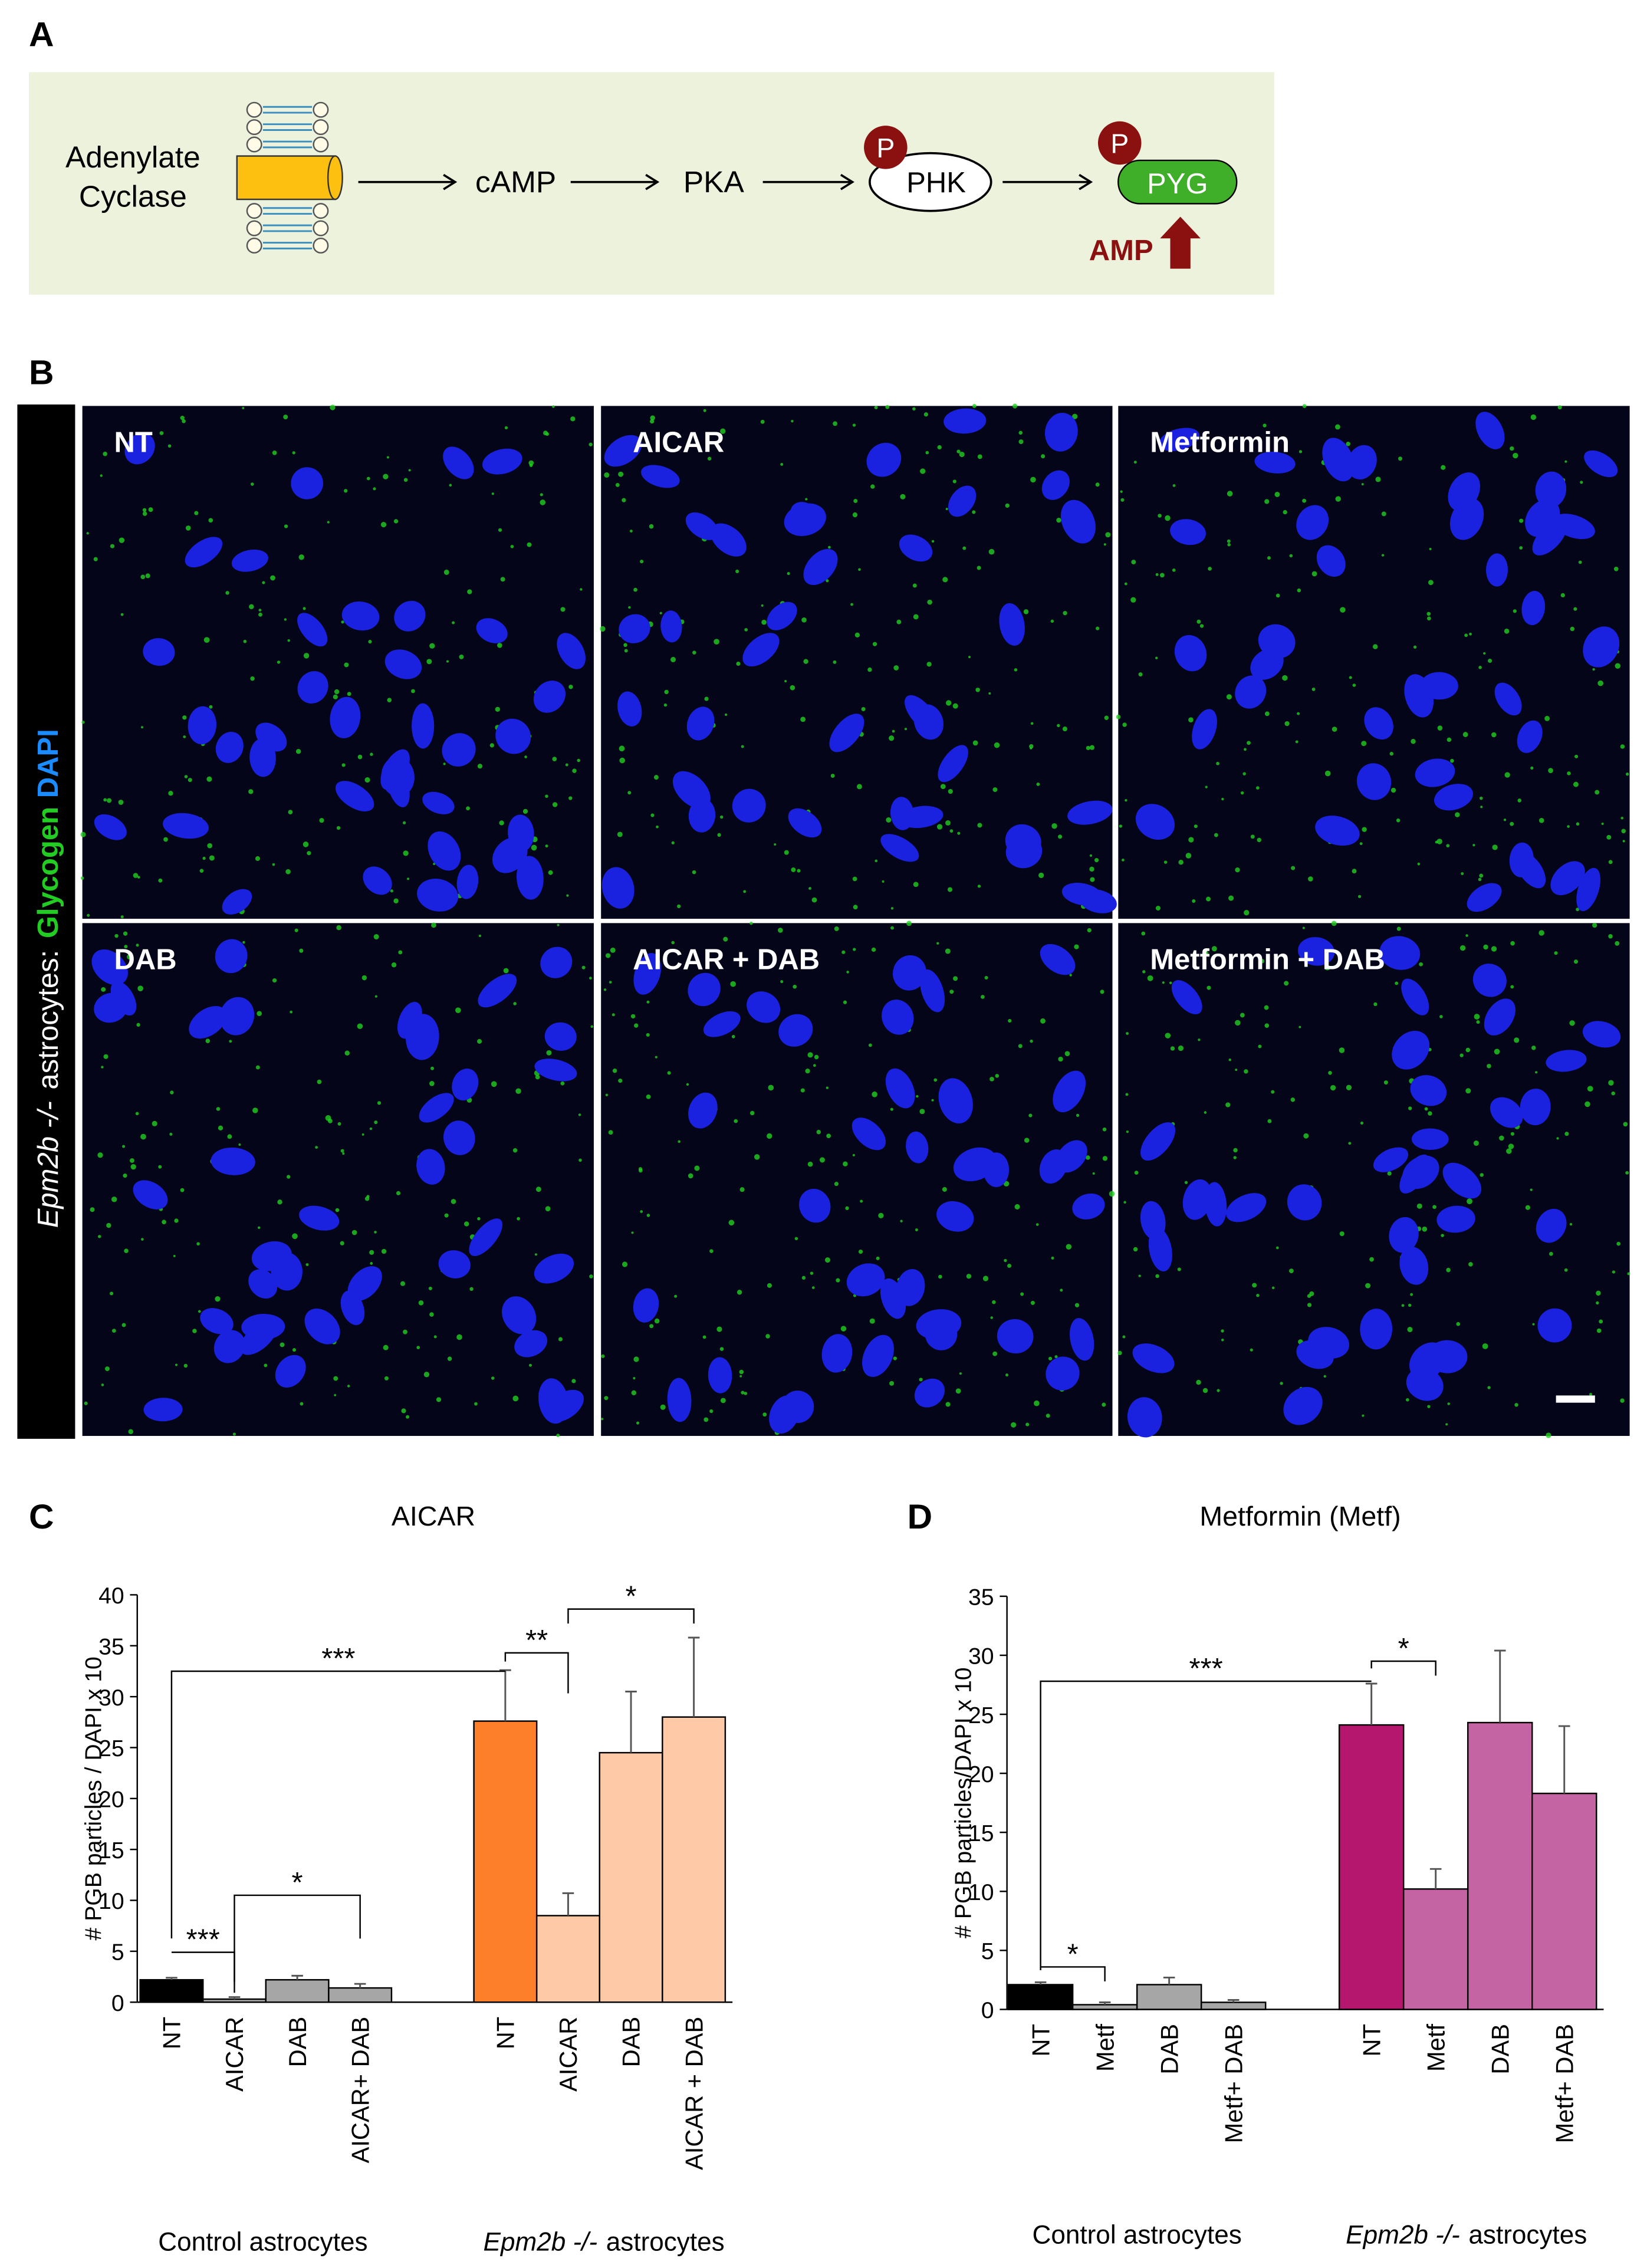 The width and height of the screenshot is (1647, 2268). I want to click on y-tick-label: 25, so click(111, 1749).